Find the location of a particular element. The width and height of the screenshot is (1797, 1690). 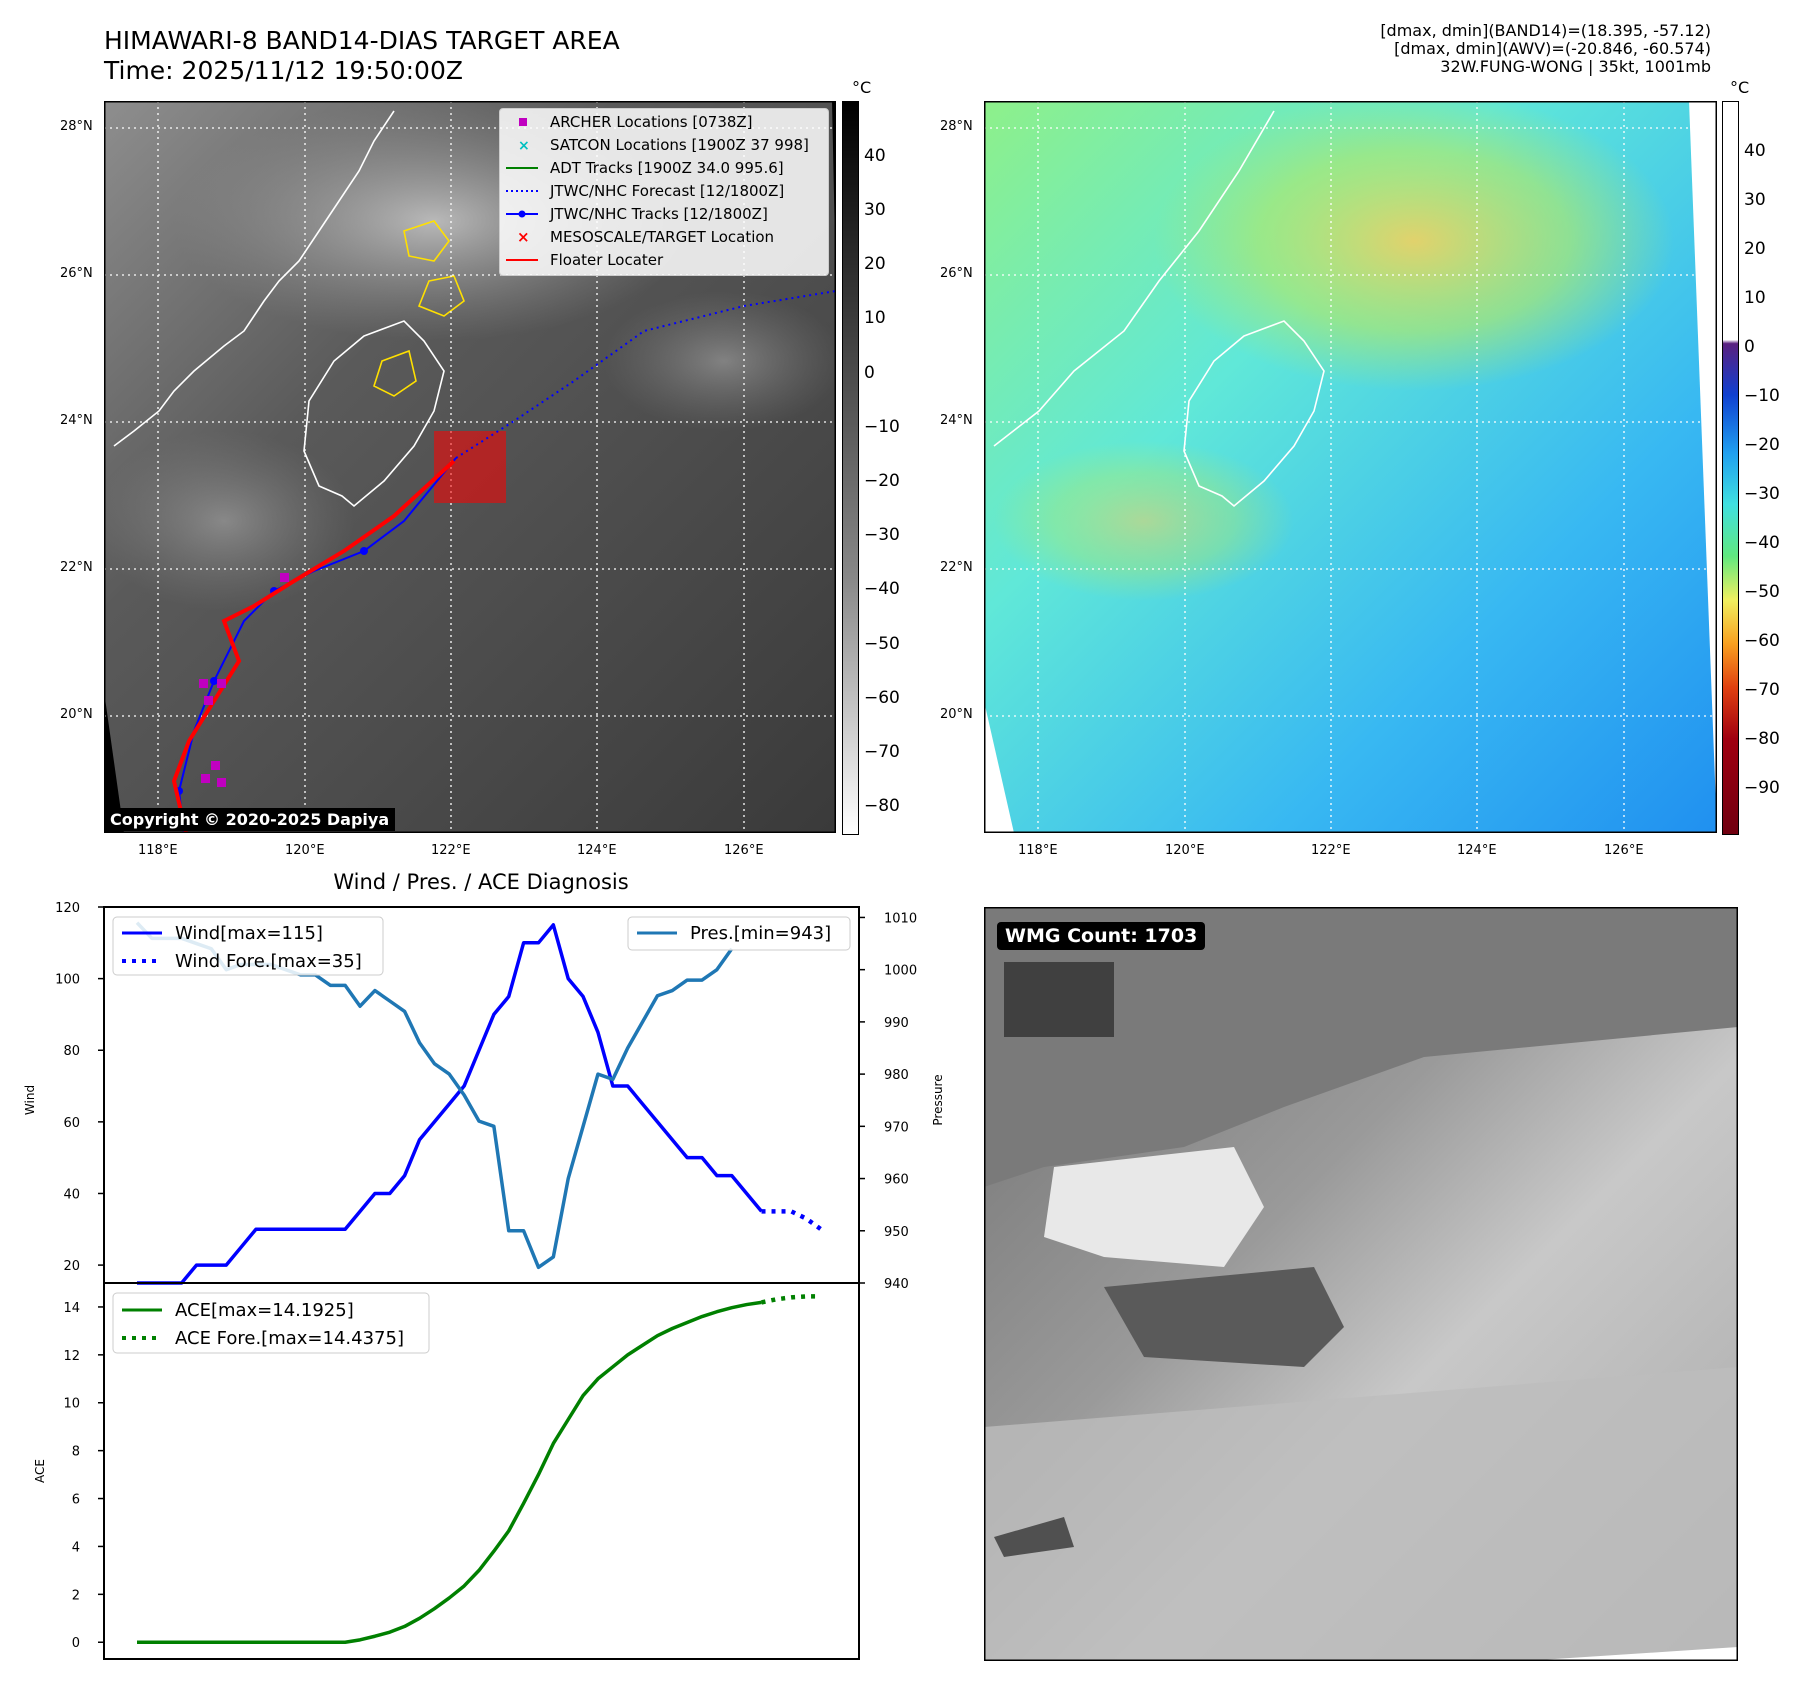

wmg-cold-block is located at coordinates (1059, 999).